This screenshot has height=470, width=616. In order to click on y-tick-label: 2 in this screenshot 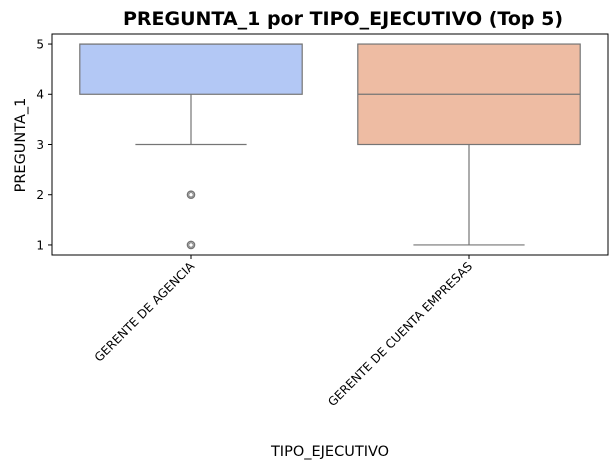, I will do `click(40, 195)`.